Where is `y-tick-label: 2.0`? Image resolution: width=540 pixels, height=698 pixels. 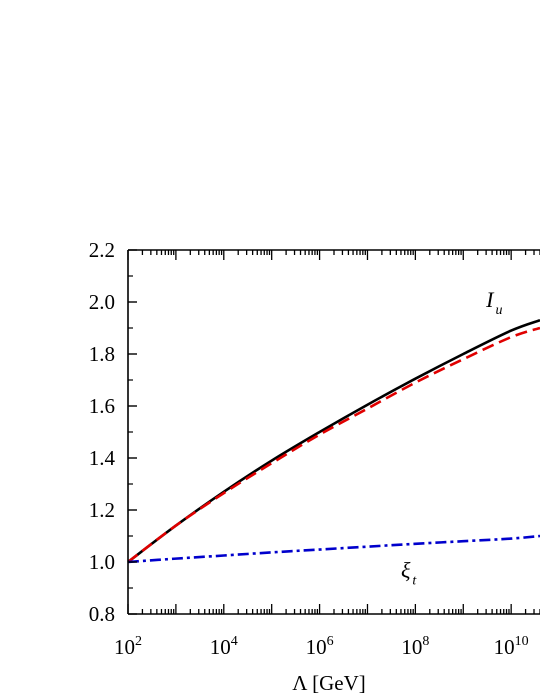 y-tick-label: 2.0 is located at coordinates (102, 302).